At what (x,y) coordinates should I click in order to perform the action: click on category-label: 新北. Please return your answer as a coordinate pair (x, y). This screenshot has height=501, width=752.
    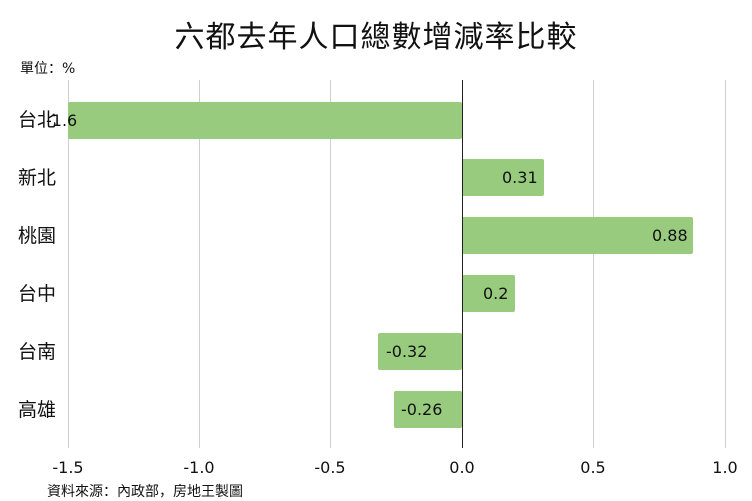
    Looking at the image, I should click on (37, 178).